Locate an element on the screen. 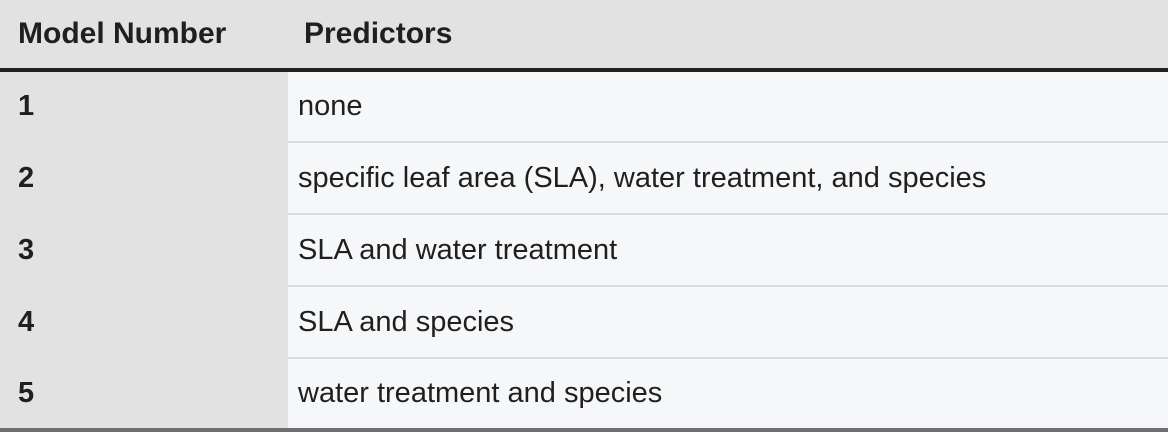  column-header-predictors: Predictors is located at coordinates (728, 36).